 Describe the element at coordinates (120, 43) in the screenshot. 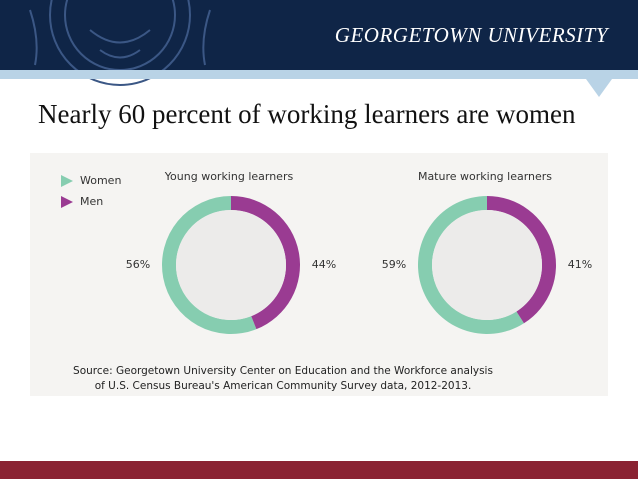

I see `seal` at that location.